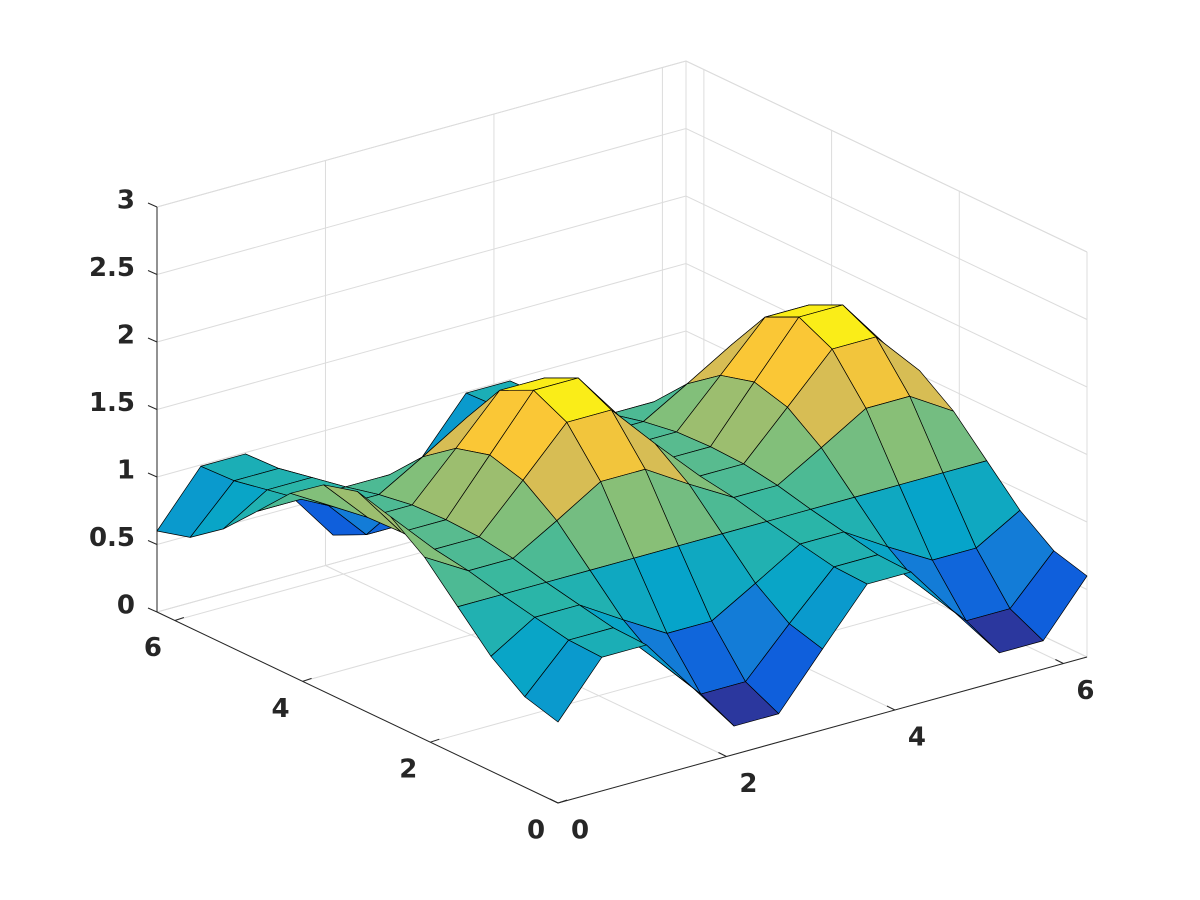  Describe the element at coordinates (281, 709) in the screenshot. I see `y-tick-label: 4` at that location.